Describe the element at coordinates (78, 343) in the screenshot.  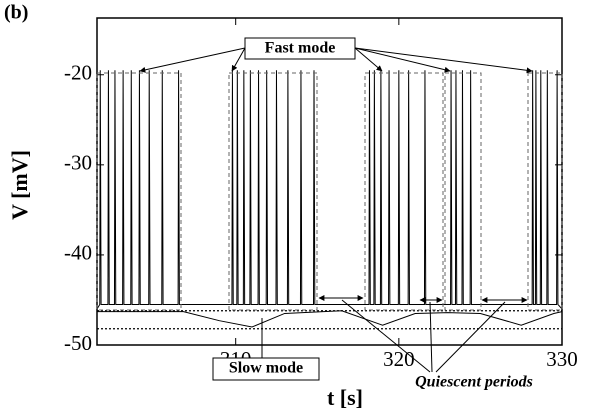
I see `y-tick-label: -50` at that location.